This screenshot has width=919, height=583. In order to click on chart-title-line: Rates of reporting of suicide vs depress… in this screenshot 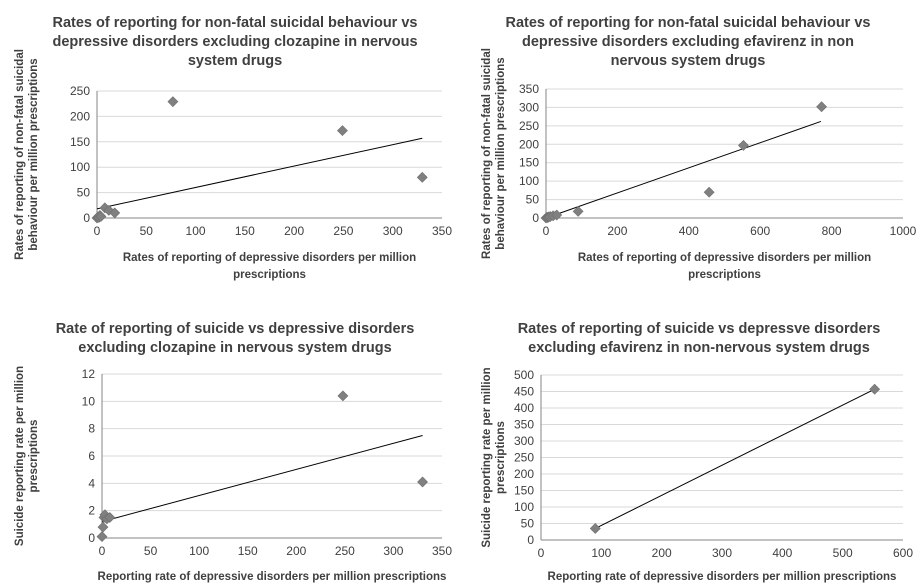, I will do `click(699, 329)`.